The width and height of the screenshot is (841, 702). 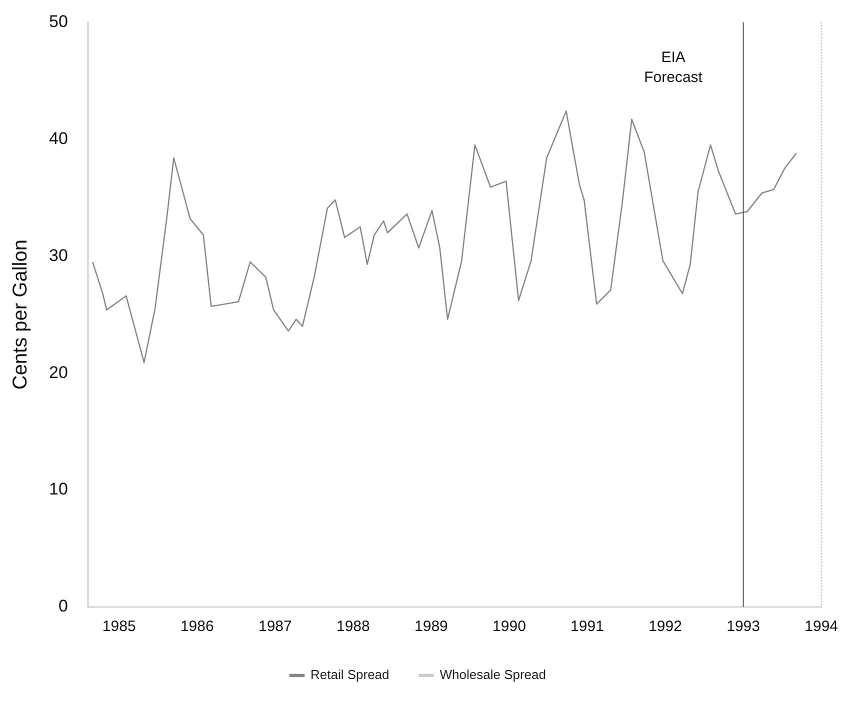 I want to click on x-tick-label: 1988, so click(x=353, y=627).